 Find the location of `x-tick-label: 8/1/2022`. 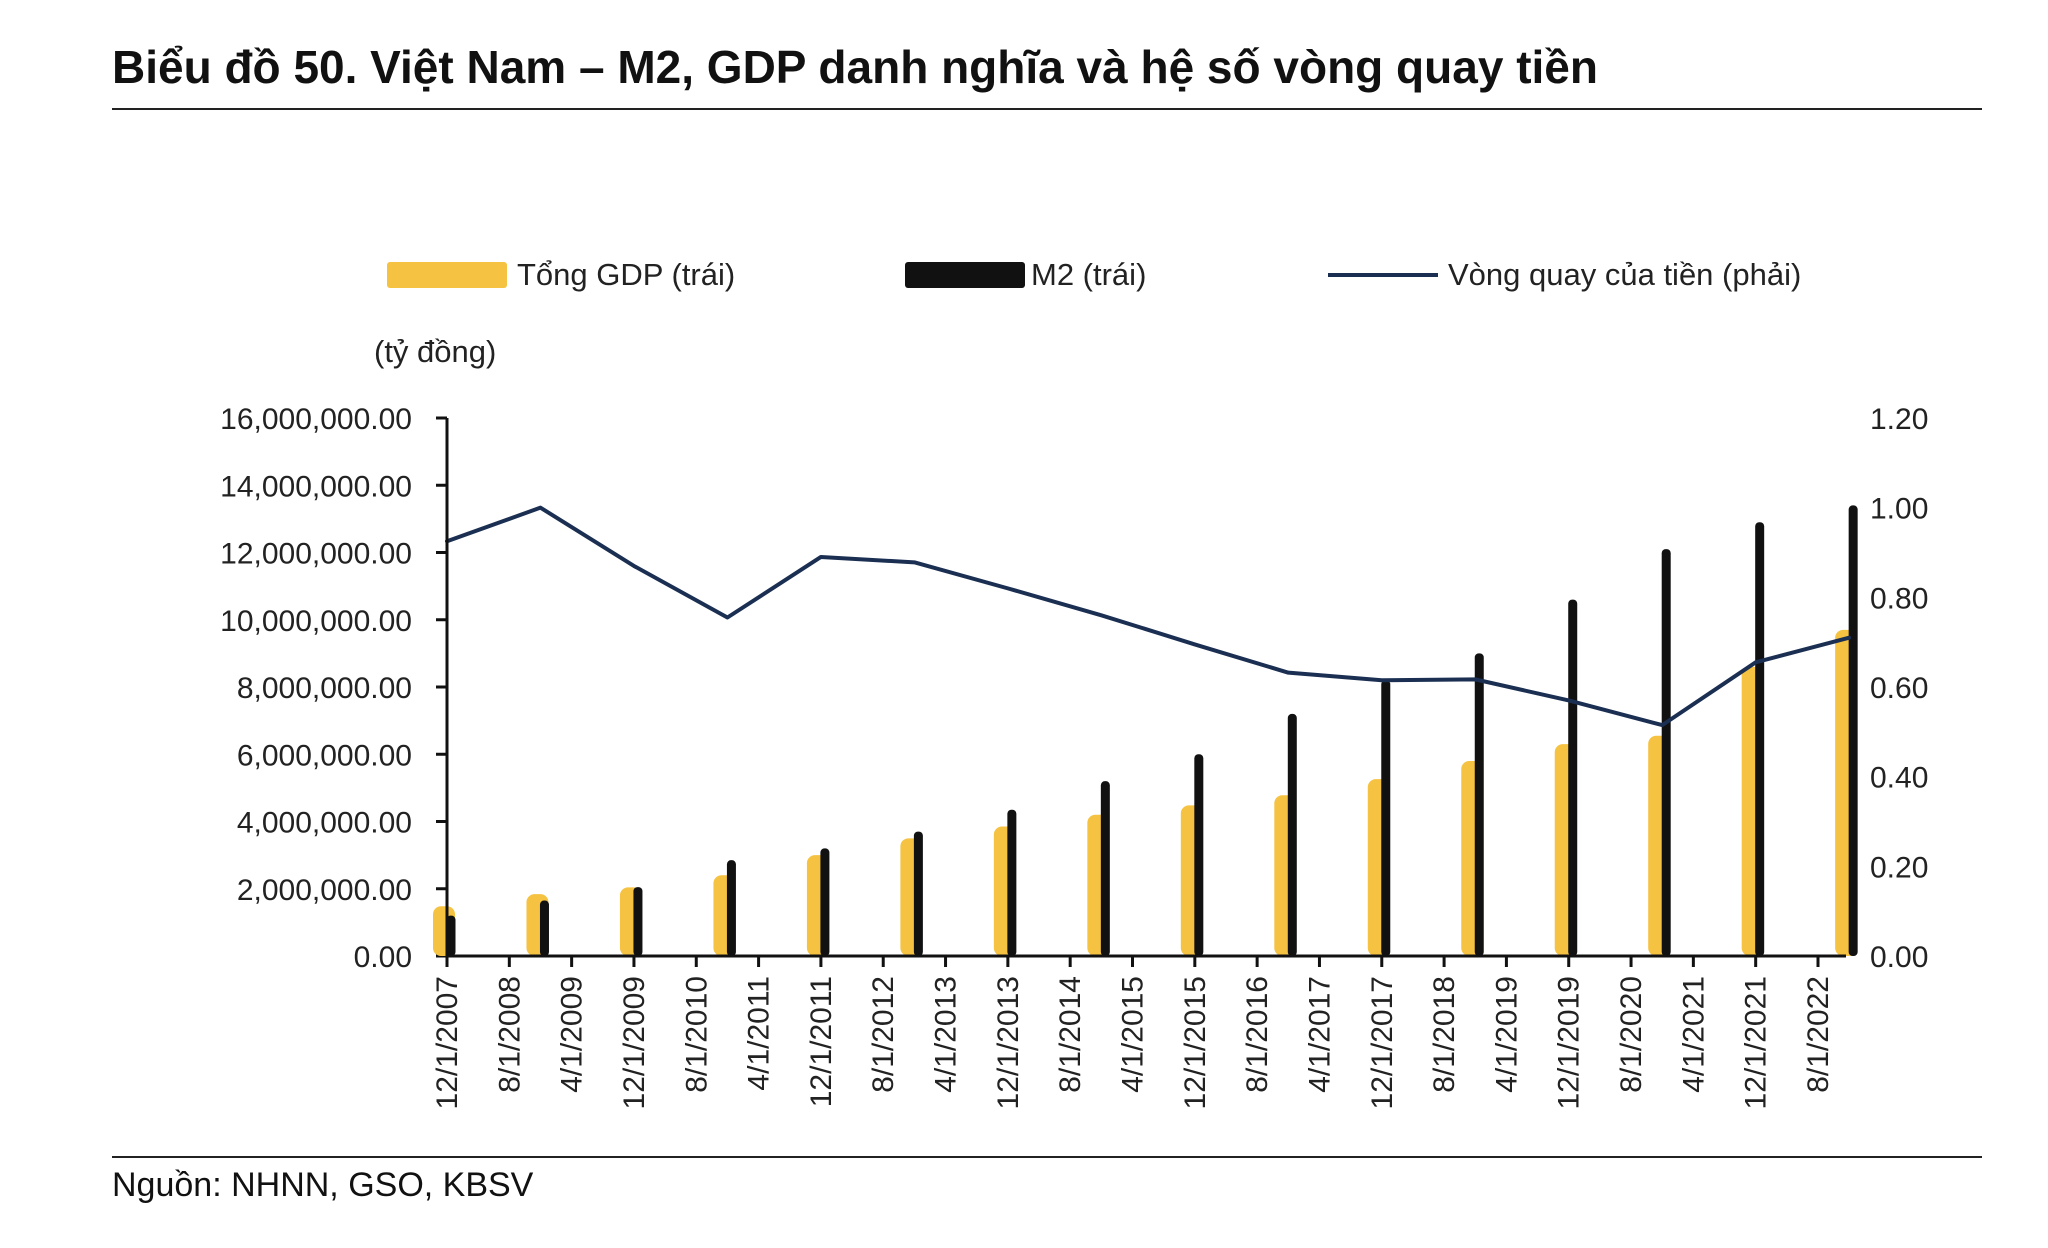

x-tick-label: 8/1/2022 is located at coordinates (1818, 1034).